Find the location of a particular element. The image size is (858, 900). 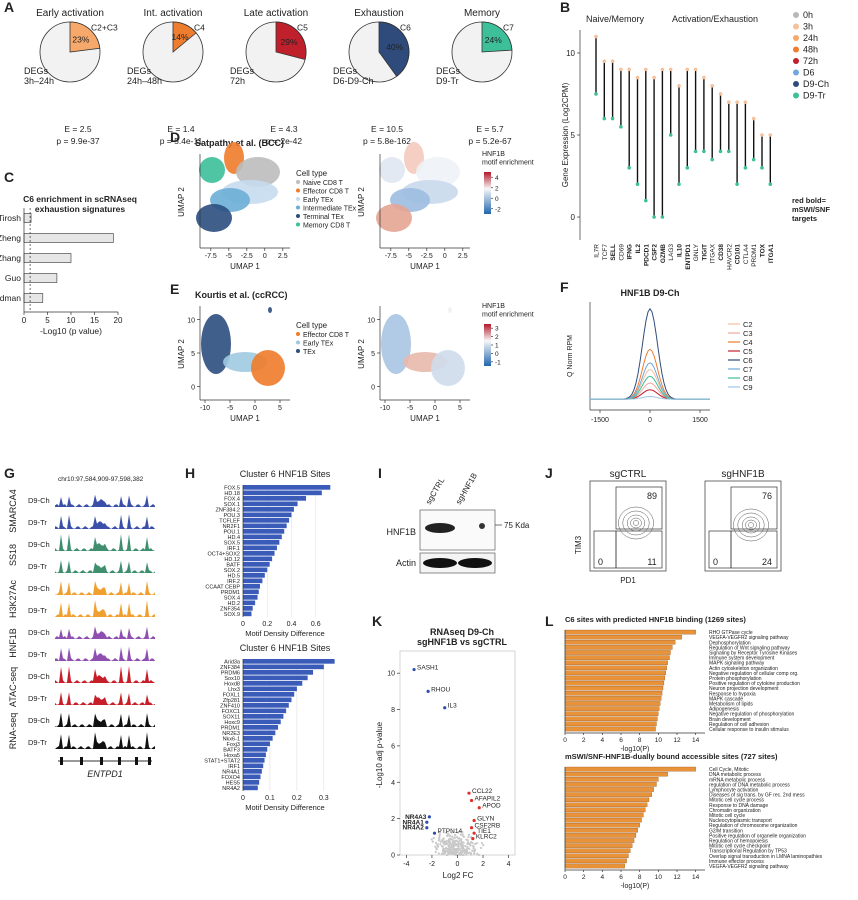

panel-letter: D is located at coordinates (175, 137).